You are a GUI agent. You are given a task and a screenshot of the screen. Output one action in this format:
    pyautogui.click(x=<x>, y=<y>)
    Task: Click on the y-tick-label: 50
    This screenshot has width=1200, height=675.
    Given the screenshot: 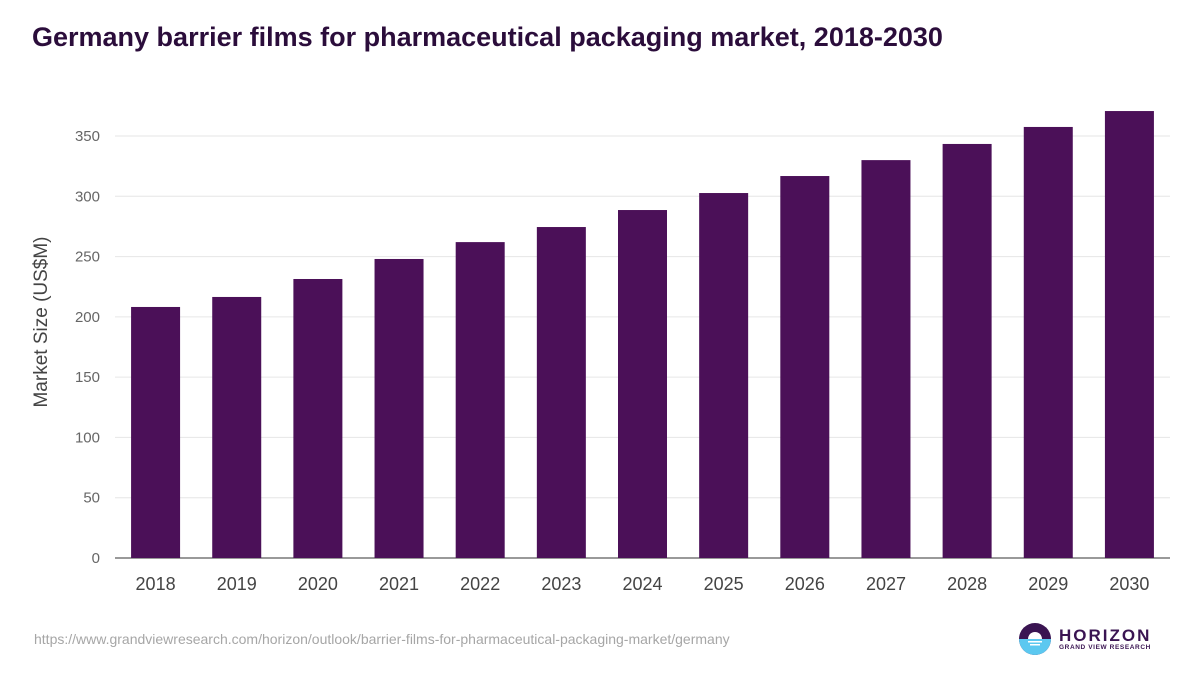 What is the action you would take?
    pyautogui.click(x=91, y=498)
    